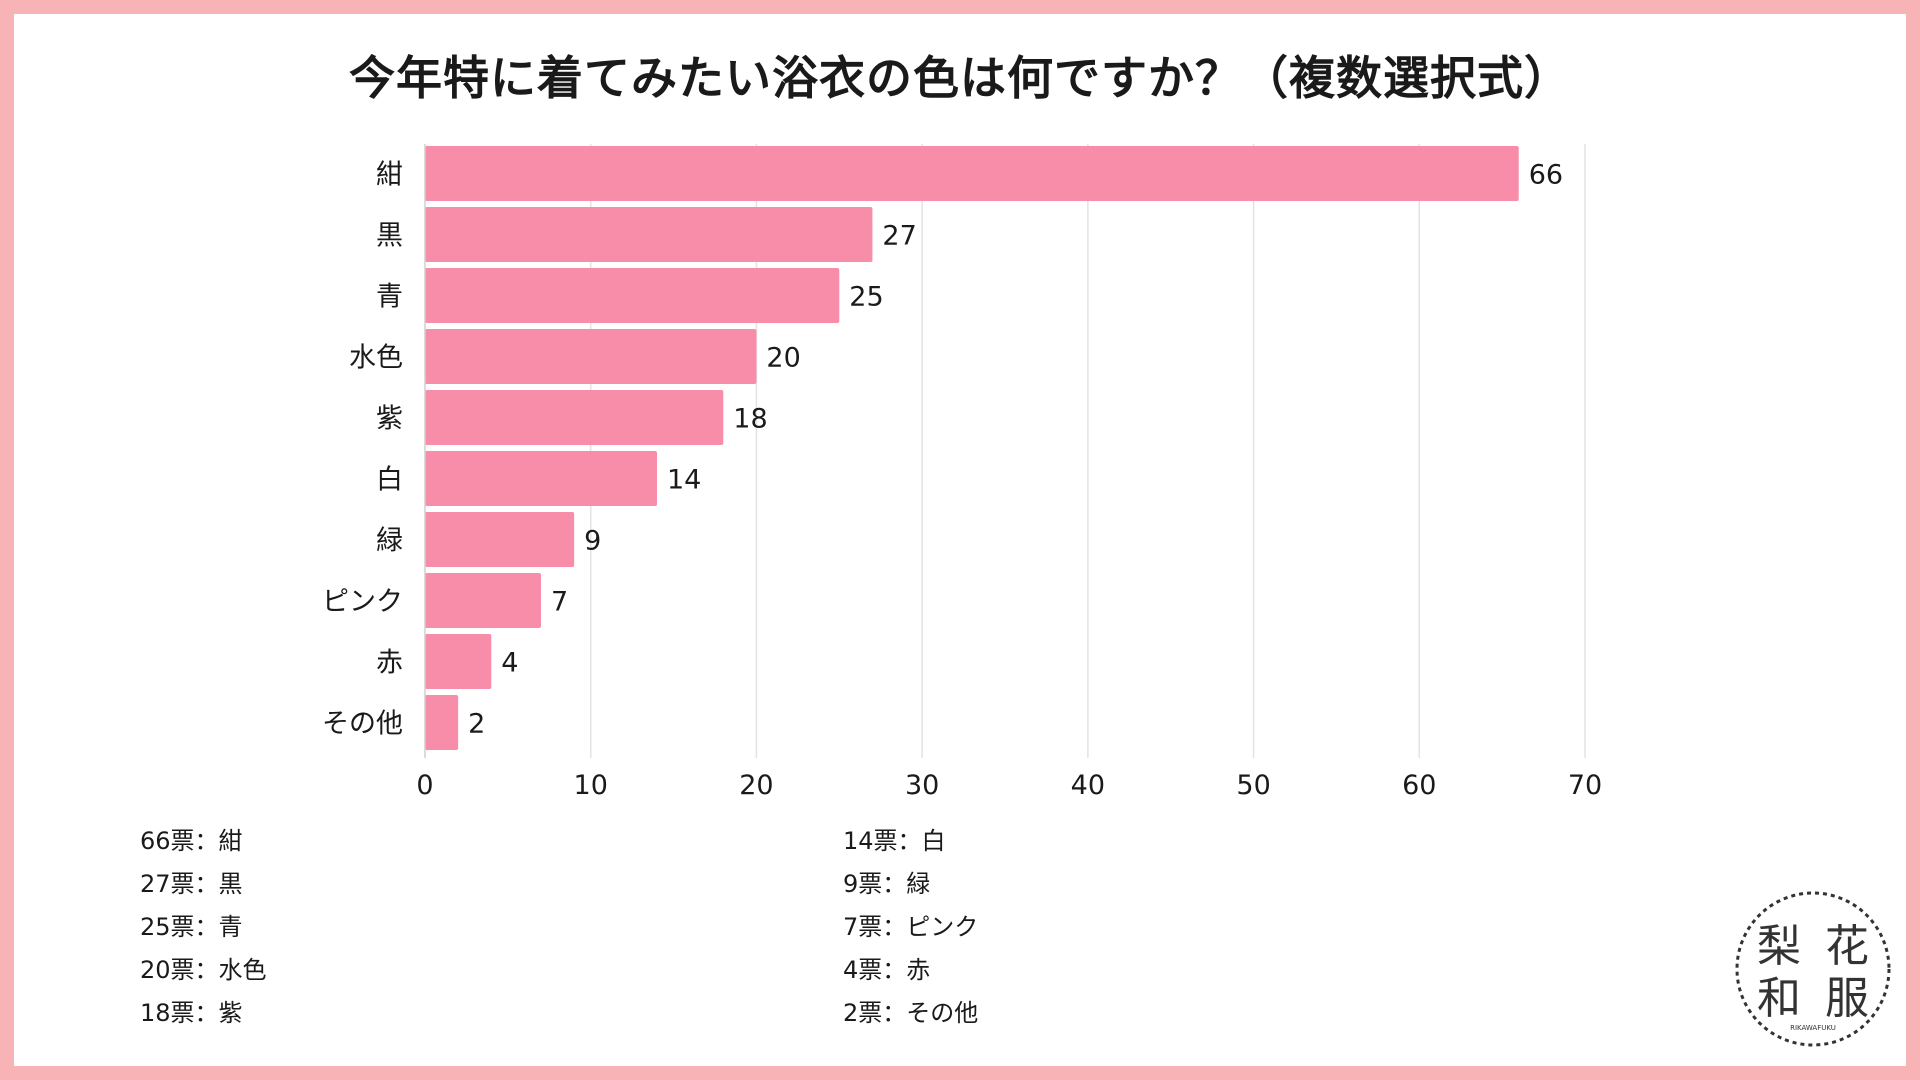  What do you see at coordinates (894, 841) in the screenshot?
I see `summary-item: 14票：白` at bounding box center [894, 841].